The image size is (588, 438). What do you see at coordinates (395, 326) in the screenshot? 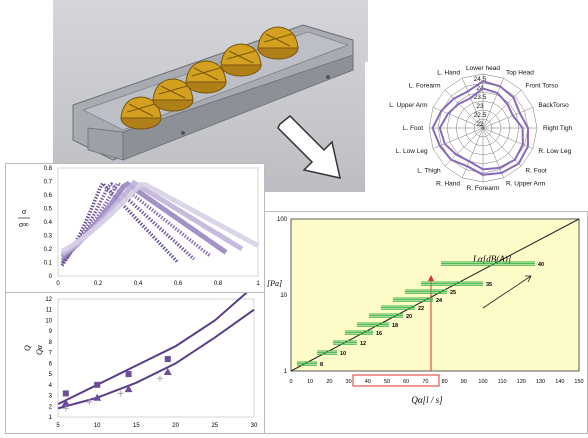
I see `bar-label: 18` at bounding box center [395, 326].